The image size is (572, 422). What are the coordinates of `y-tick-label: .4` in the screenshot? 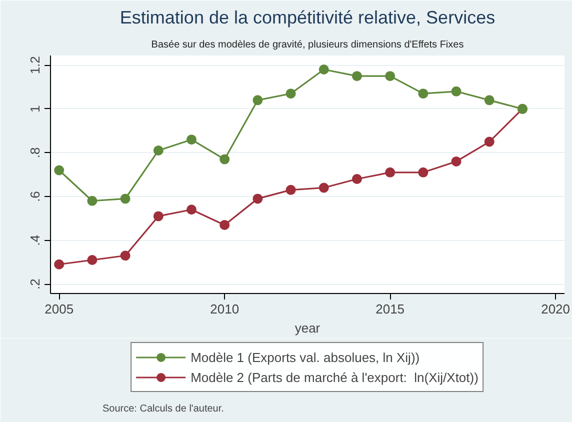 It's located at (35, 240).